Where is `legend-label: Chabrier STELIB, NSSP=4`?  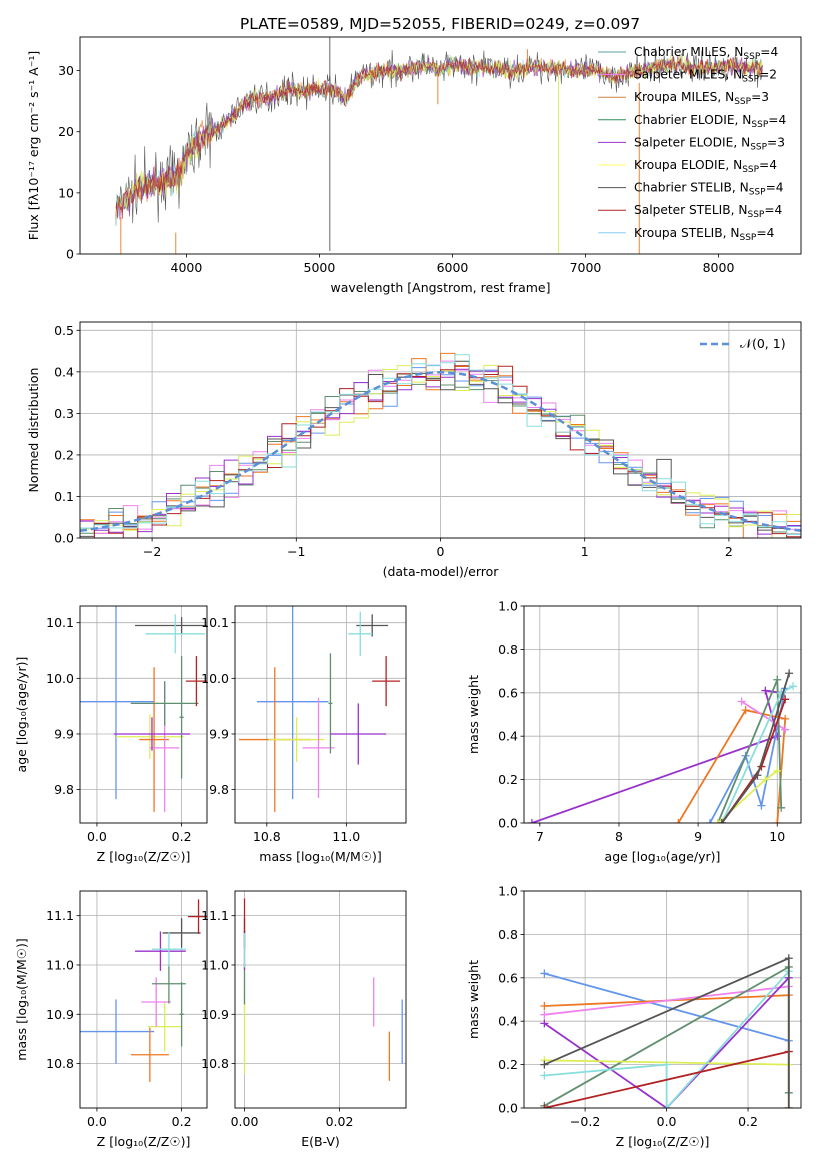 legend-label: Chabrier STELIB, NSSP=4 is located at coordinates (709, 189).